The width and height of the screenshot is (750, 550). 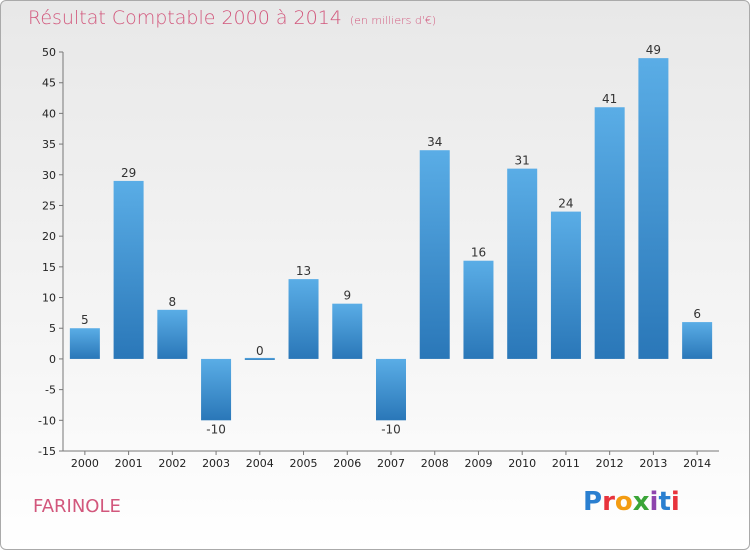 What do you see at coordinates (653, 50) in the screenshot?
I see `bar-value-label: 49` at bounding box center [653, 50].